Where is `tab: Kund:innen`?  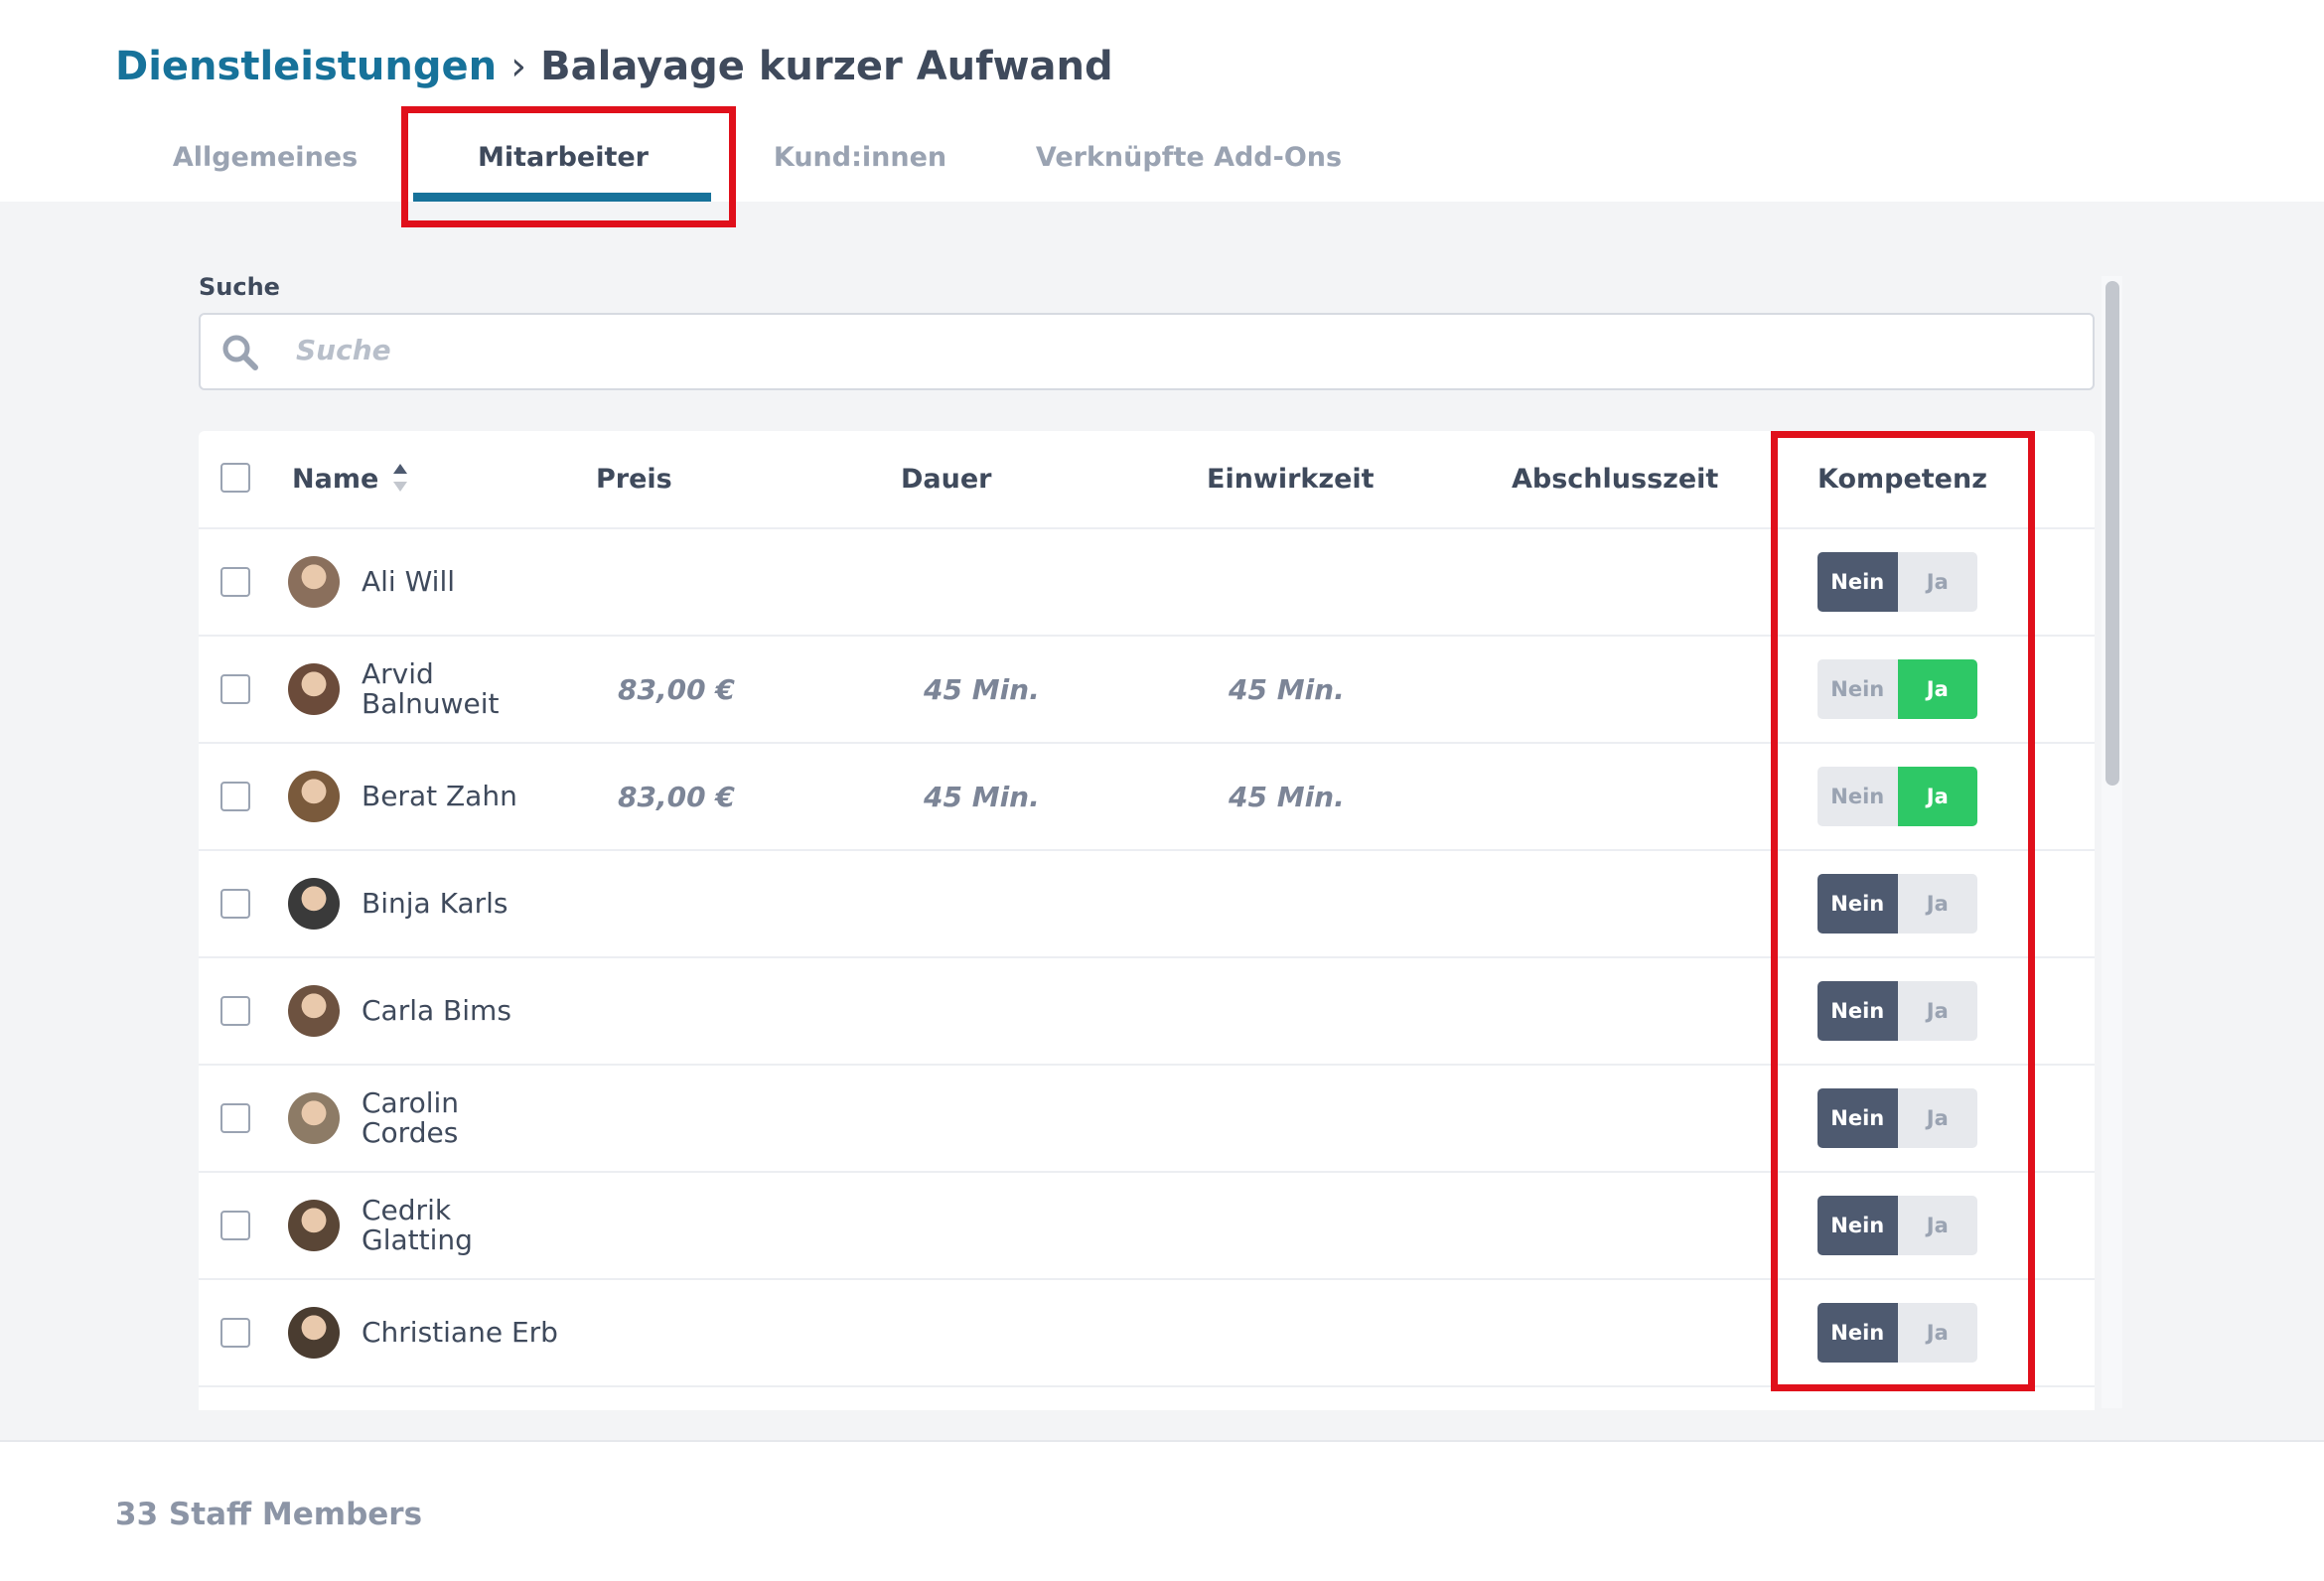
tab: Kund:innen is located at coordinates (860, 157).